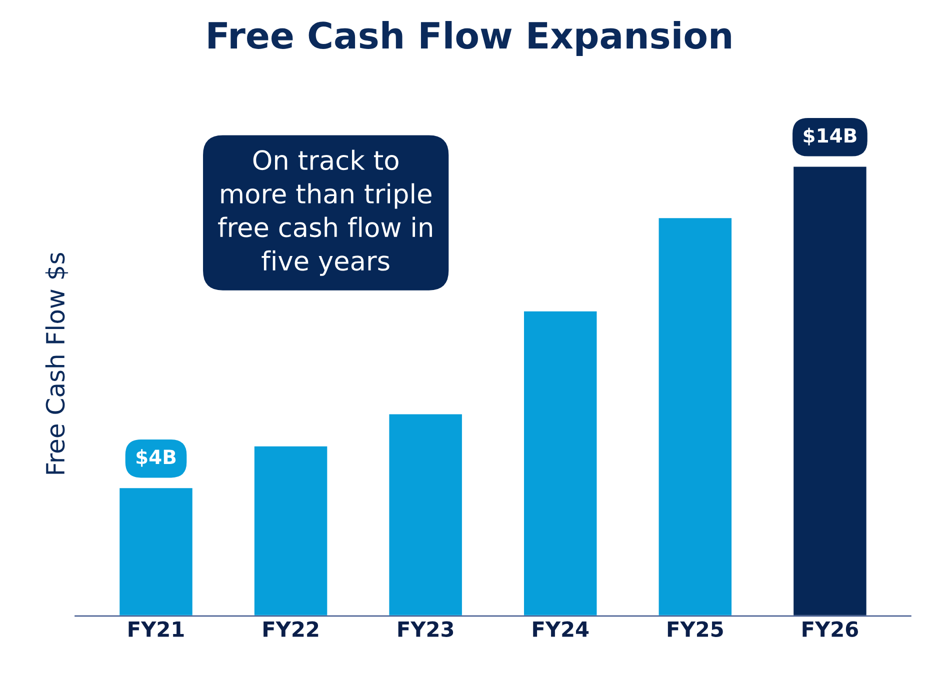 Image resolution: width=939 pixels, height=700 pixels. I want to click on x-tick-label: FY25, so click(695, 629).